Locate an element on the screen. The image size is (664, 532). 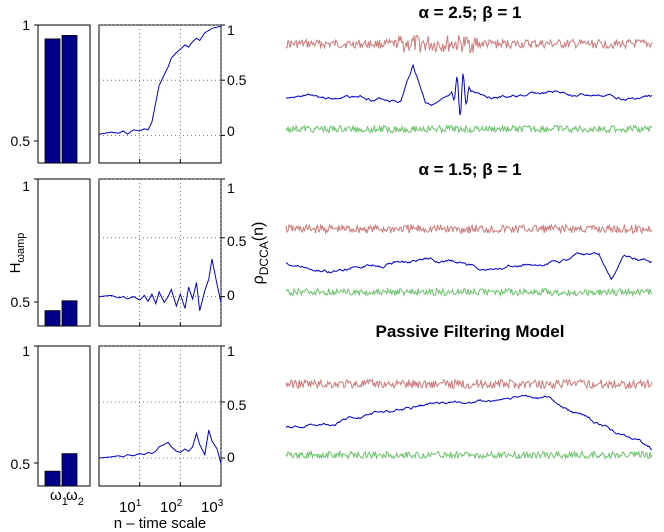
row-2-bars is located at coordinates (61, 313).